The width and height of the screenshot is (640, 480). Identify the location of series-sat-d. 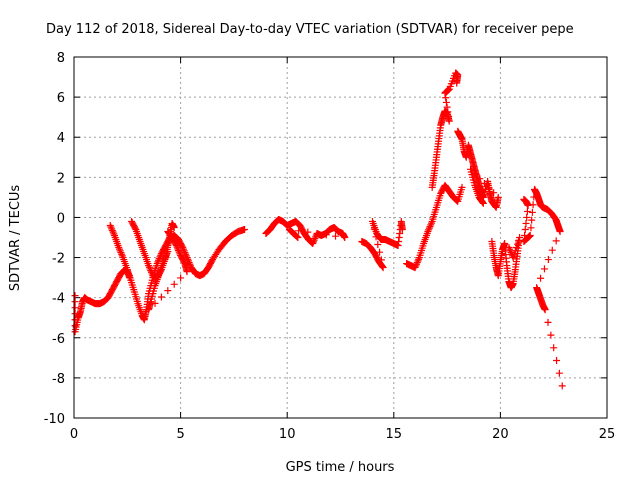
(168, 270).